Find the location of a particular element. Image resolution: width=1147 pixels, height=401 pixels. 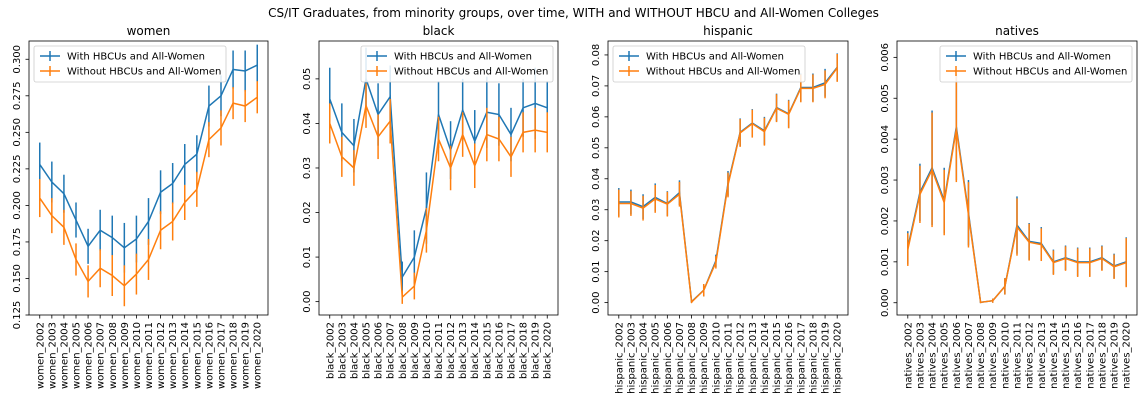

y-tick-label: 0.250 is located at coordinates (17, 132).